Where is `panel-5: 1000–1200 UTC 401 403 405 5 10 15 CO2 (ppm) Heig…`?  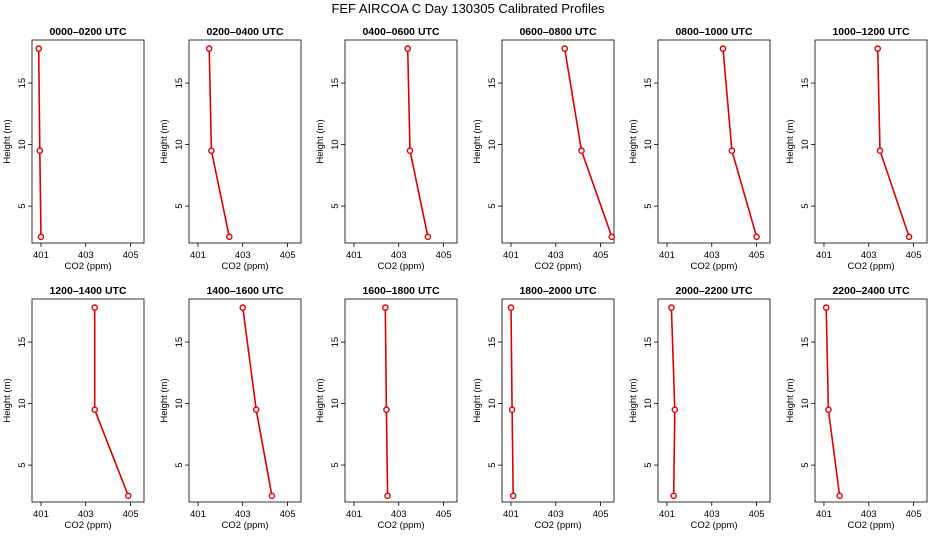
panel-5: 1000–1200 UTC 401 403 405 5 10 15 CO2 (ppm) Heig… is located at coordinates (856, 149).